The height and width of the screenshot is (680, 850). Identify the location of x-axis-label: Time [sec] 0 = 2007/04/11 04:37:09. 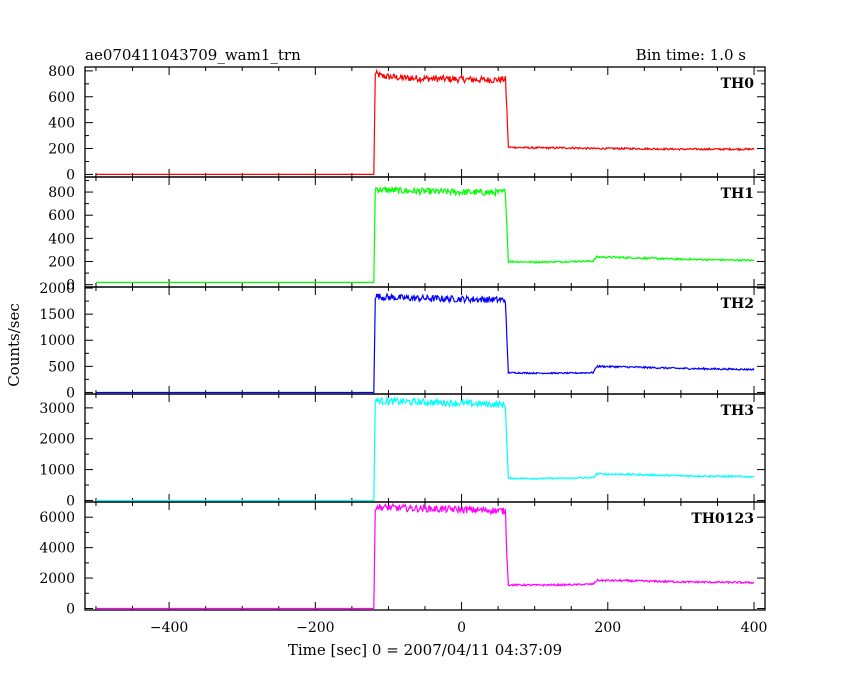
(425, 650).